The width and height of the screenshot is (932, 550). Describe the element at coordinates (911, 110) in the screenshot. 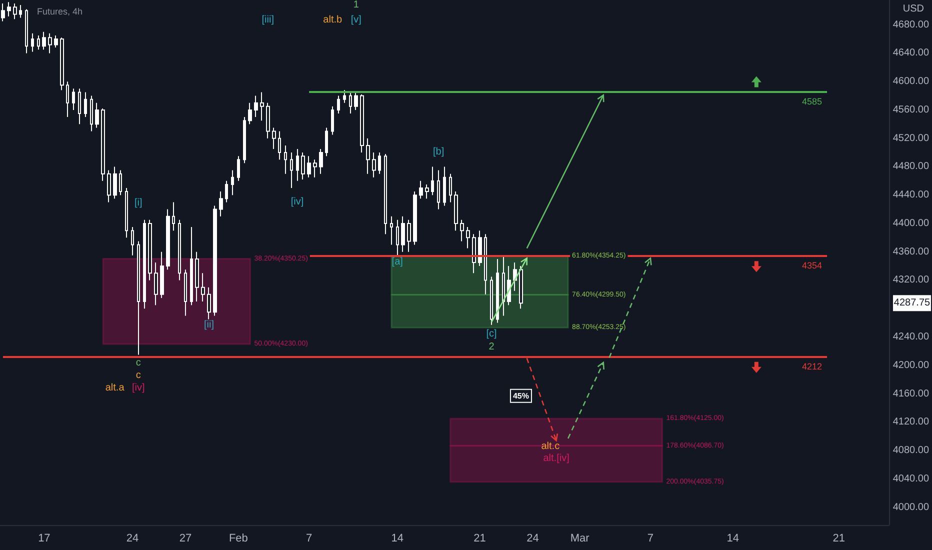

I see `y-tick-label: 4560.00` at that location.